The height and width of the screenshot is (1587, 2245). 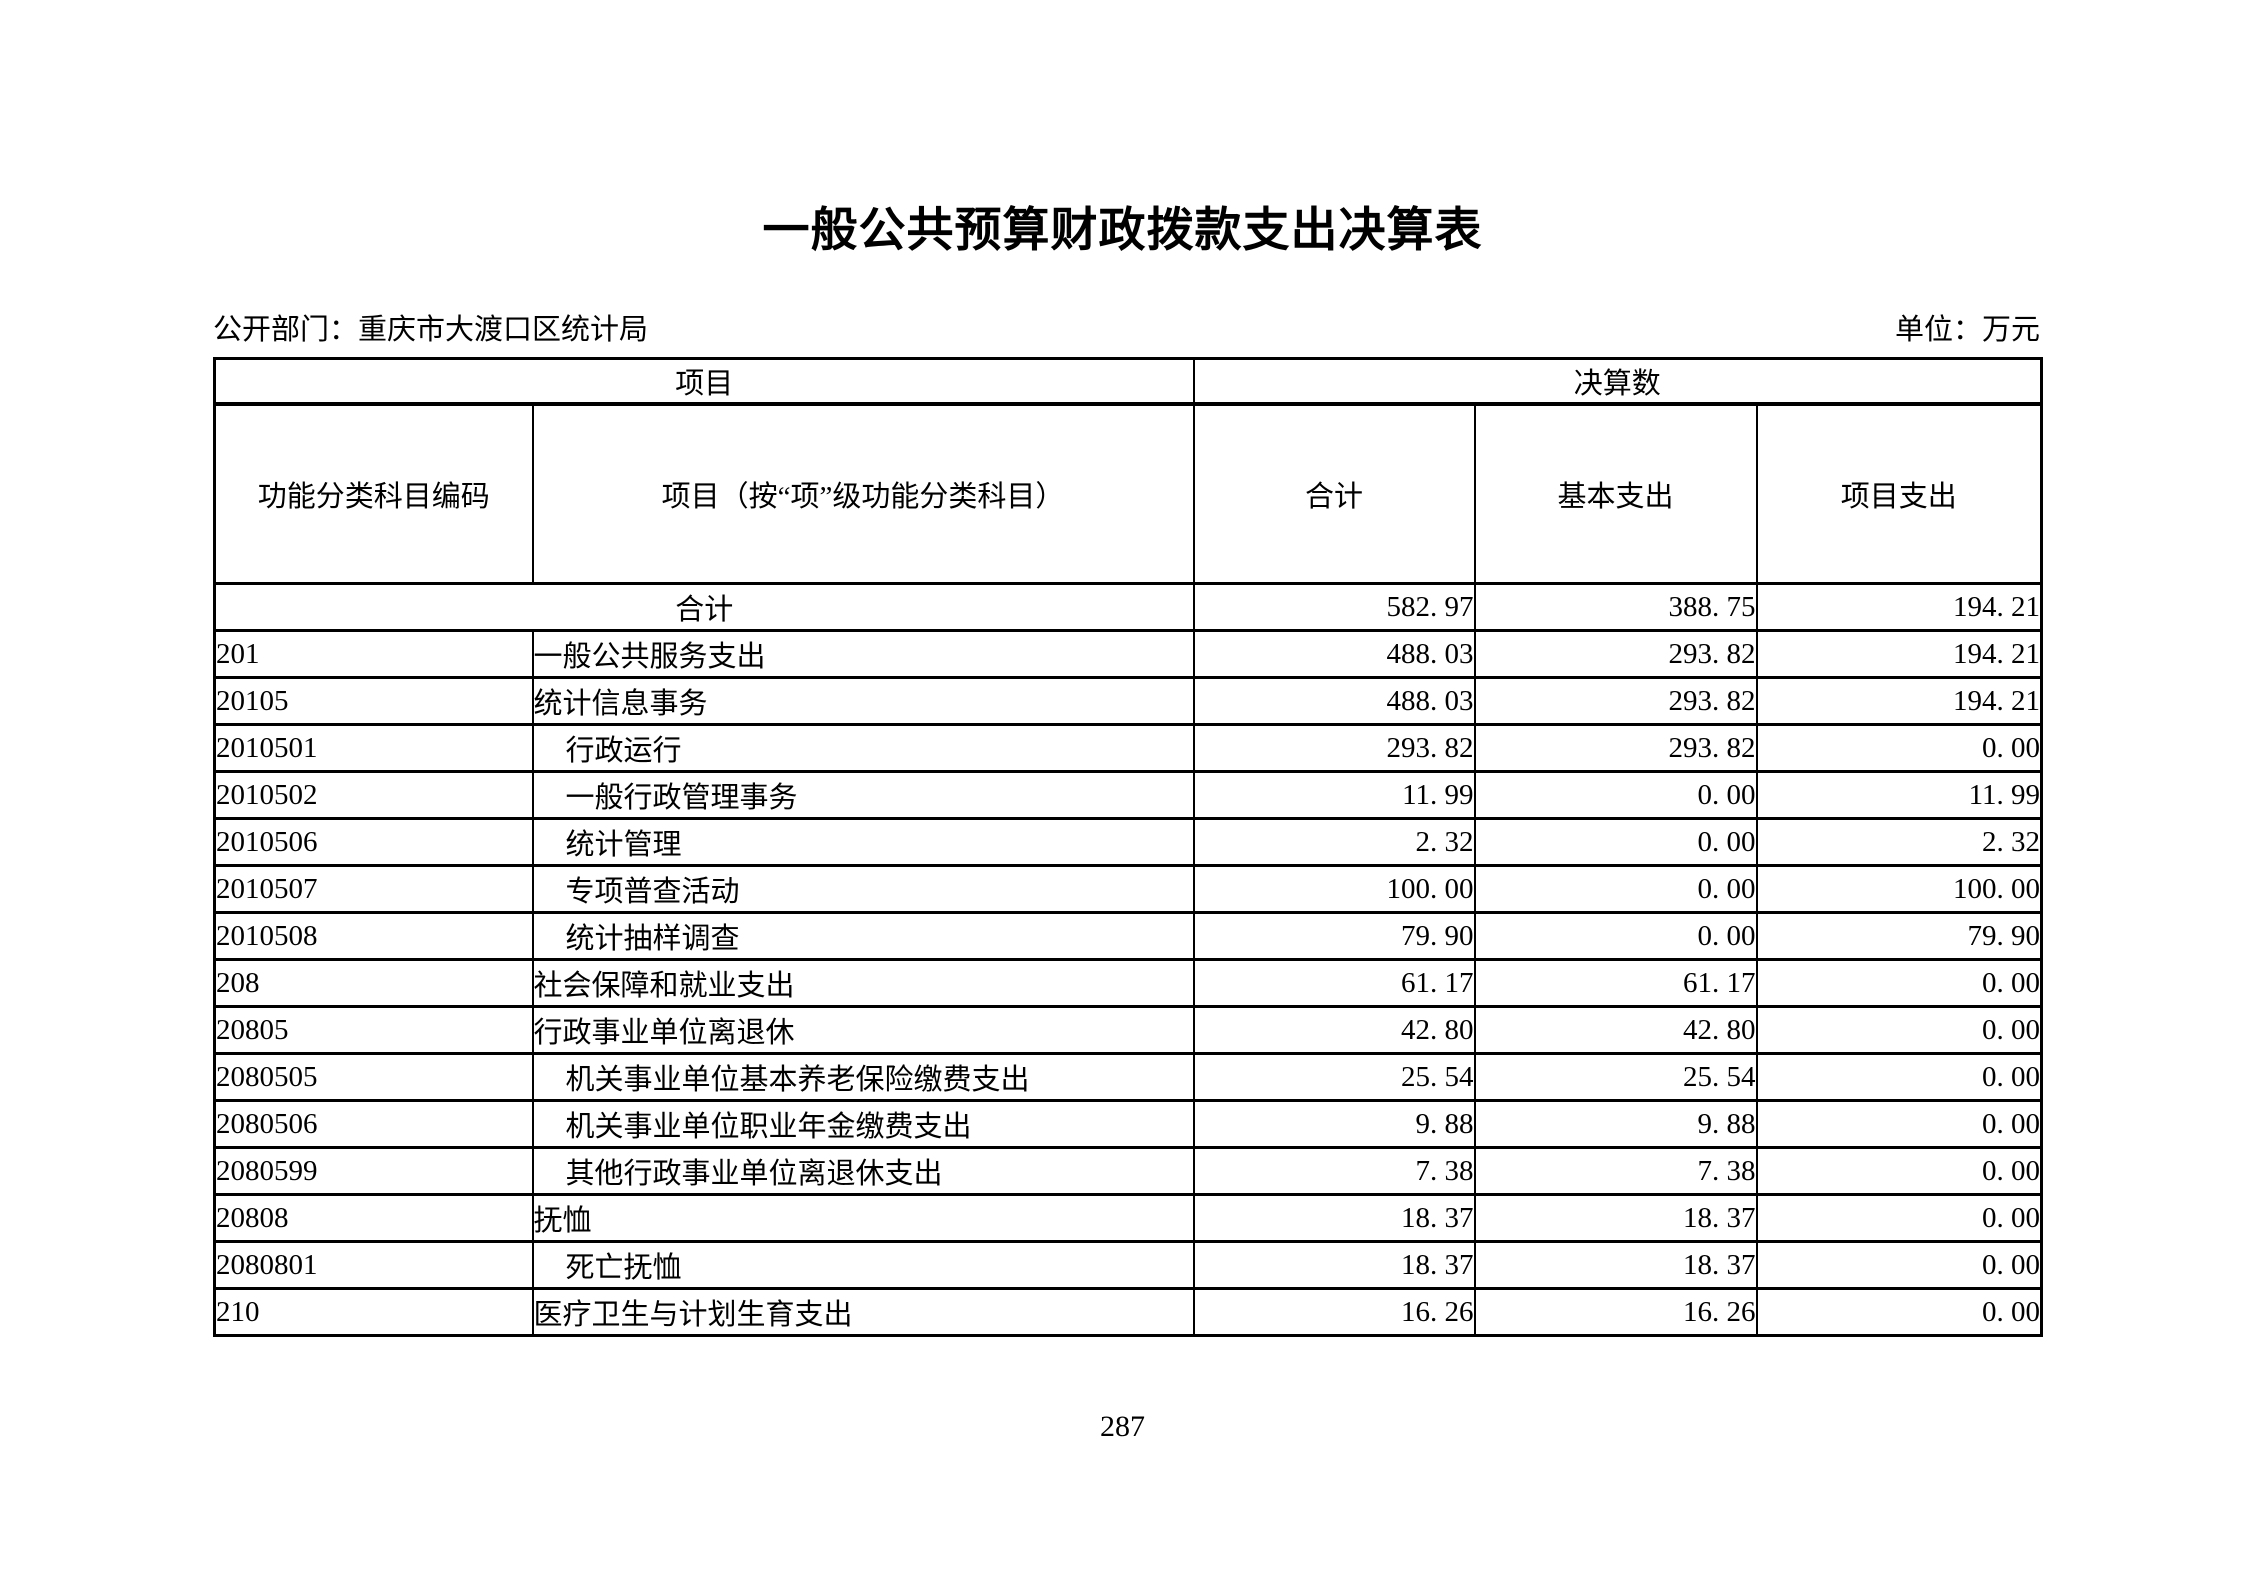 What do you see at coordinates (1128, 1218) in the screenshot?
I see `table-row: 20808 抚恤 18. 37 18. 37 0. 00` at bounding box center [1128, 1218].